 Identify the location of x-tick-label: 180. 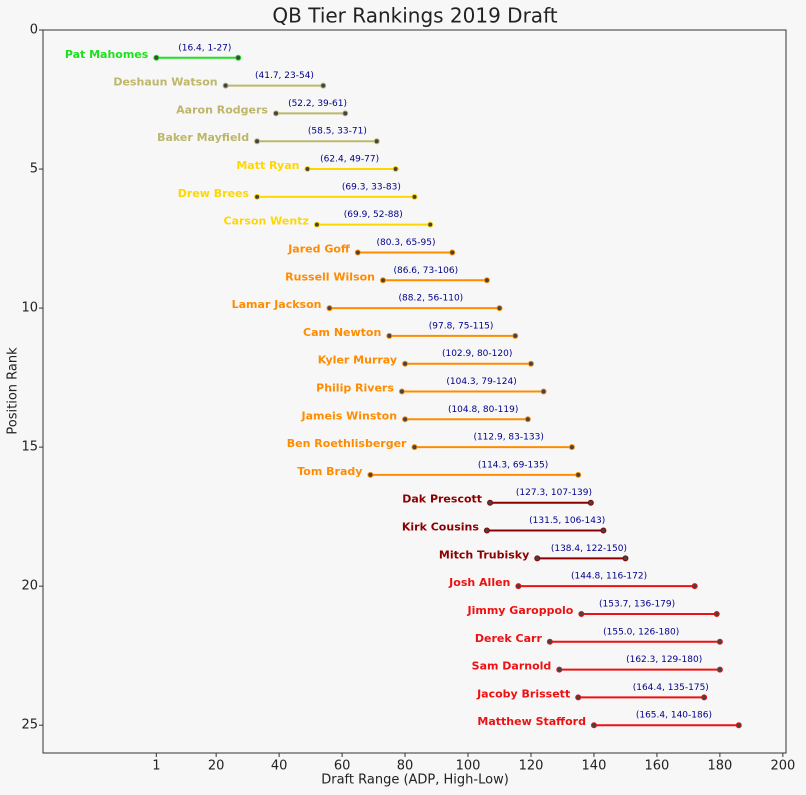
(719, 766).